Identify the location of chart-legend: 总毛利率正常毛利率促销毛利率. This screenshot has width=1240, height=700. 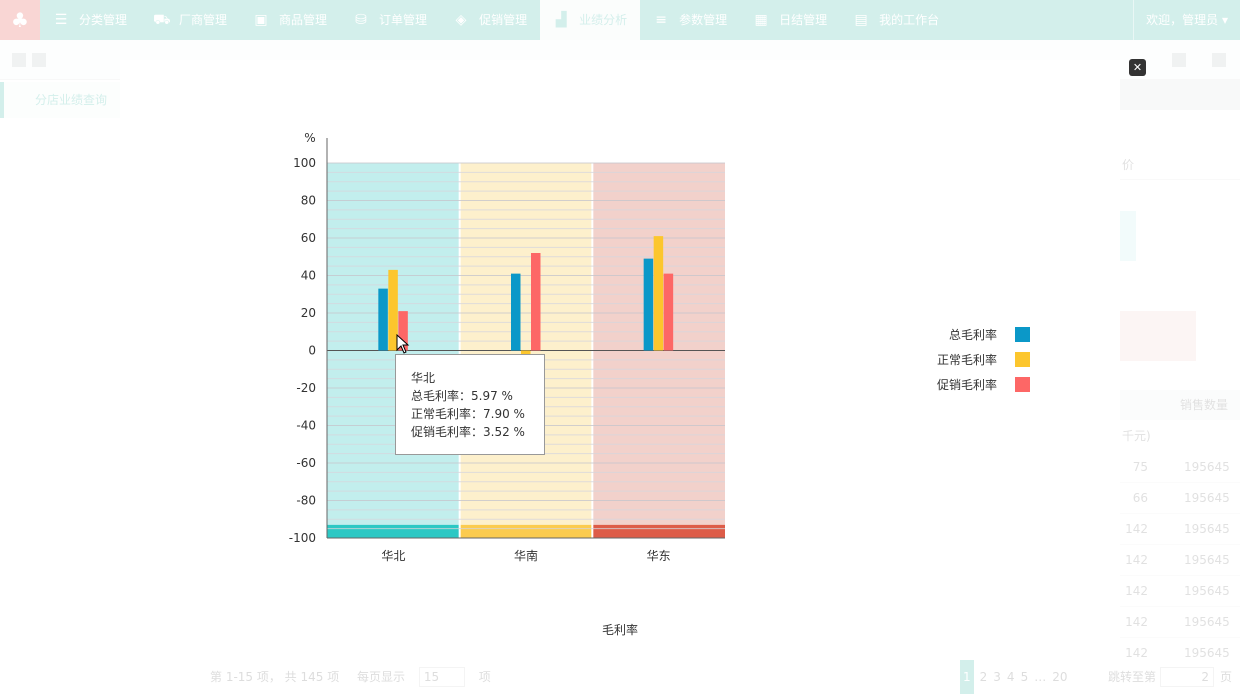
(975, 359).